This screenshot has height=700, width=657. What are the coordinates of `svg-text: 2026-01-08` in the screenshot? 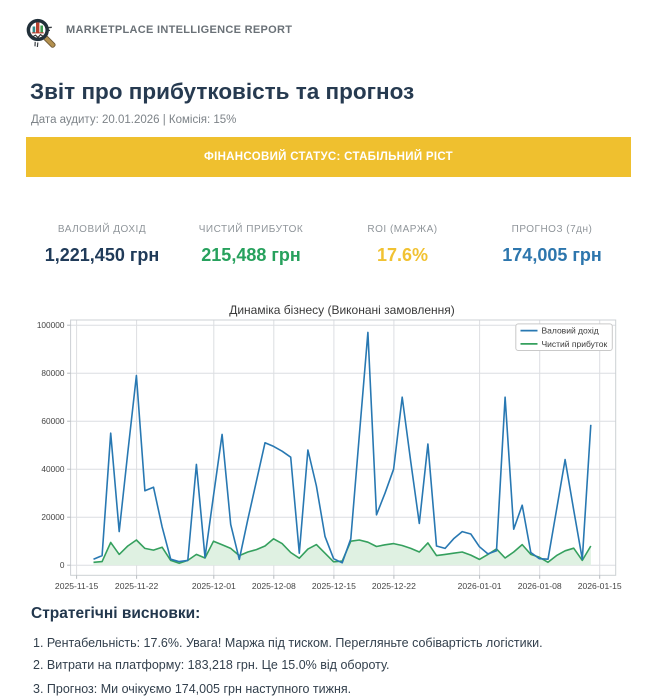 It's located at (540, 586).